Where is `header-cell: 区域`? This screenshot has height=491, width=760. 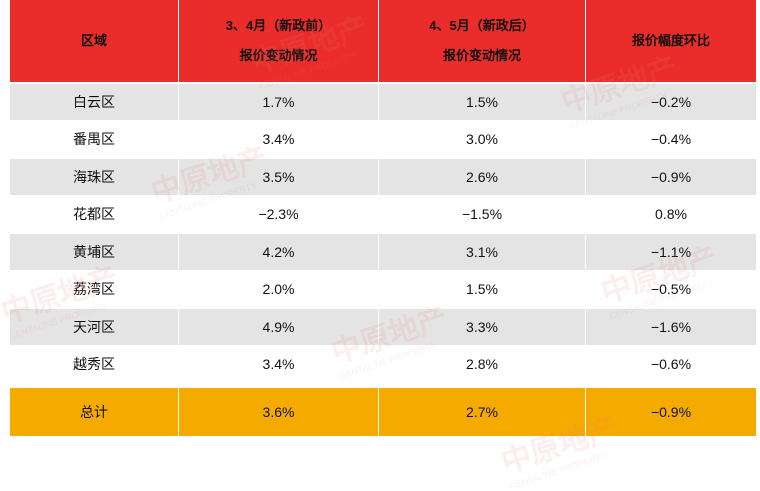 header-cell: 区域 is located at coordinates (94, 41).